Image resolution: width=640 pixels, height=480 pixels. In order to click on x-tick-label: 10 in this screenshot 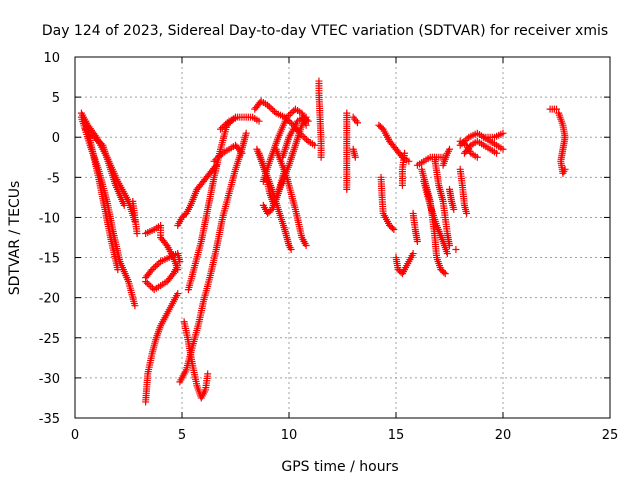, I will do `click(289, 435)`.